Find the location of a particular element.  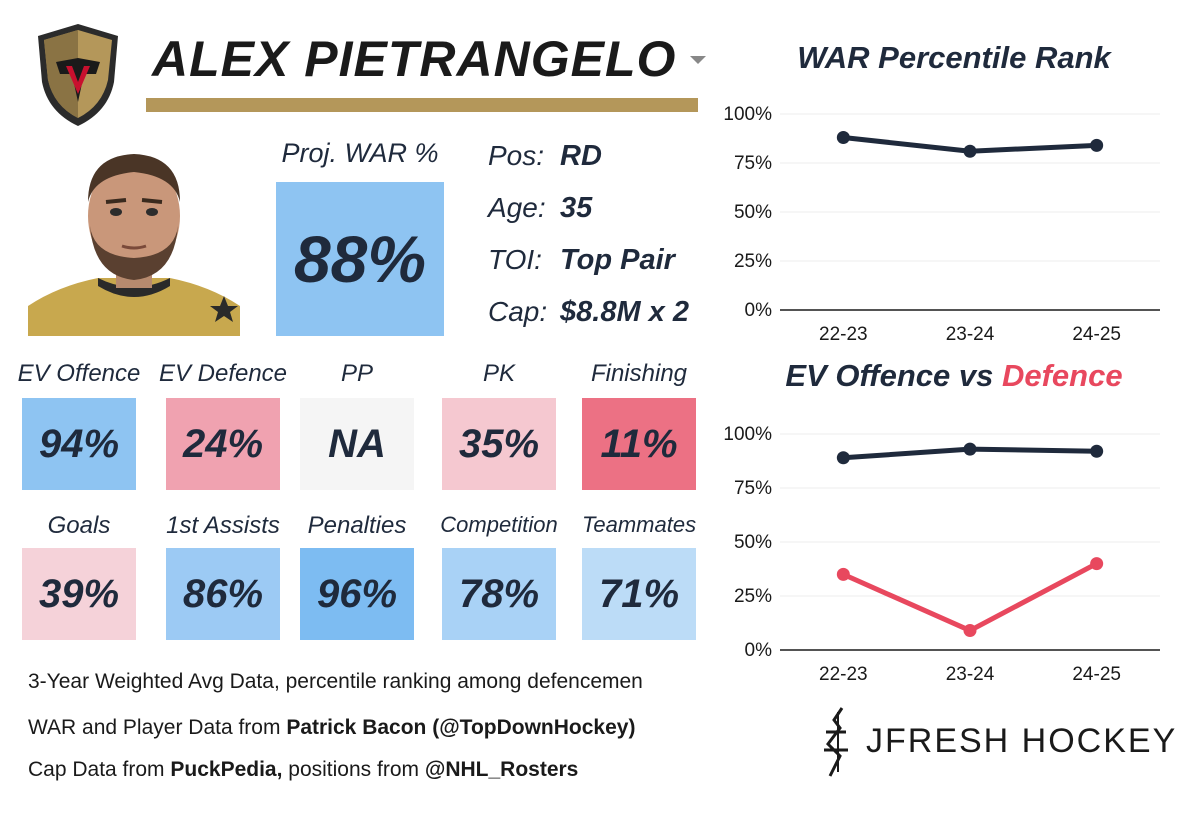

info-key: Pos: is located at coordinates (516, 155).